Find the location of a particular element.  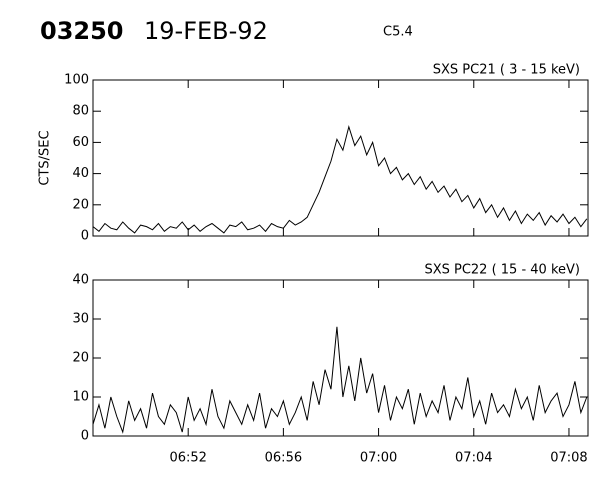

plot-title: SXS PC22 ( 15 - 40 keV) is located at coordinates (502, 270).